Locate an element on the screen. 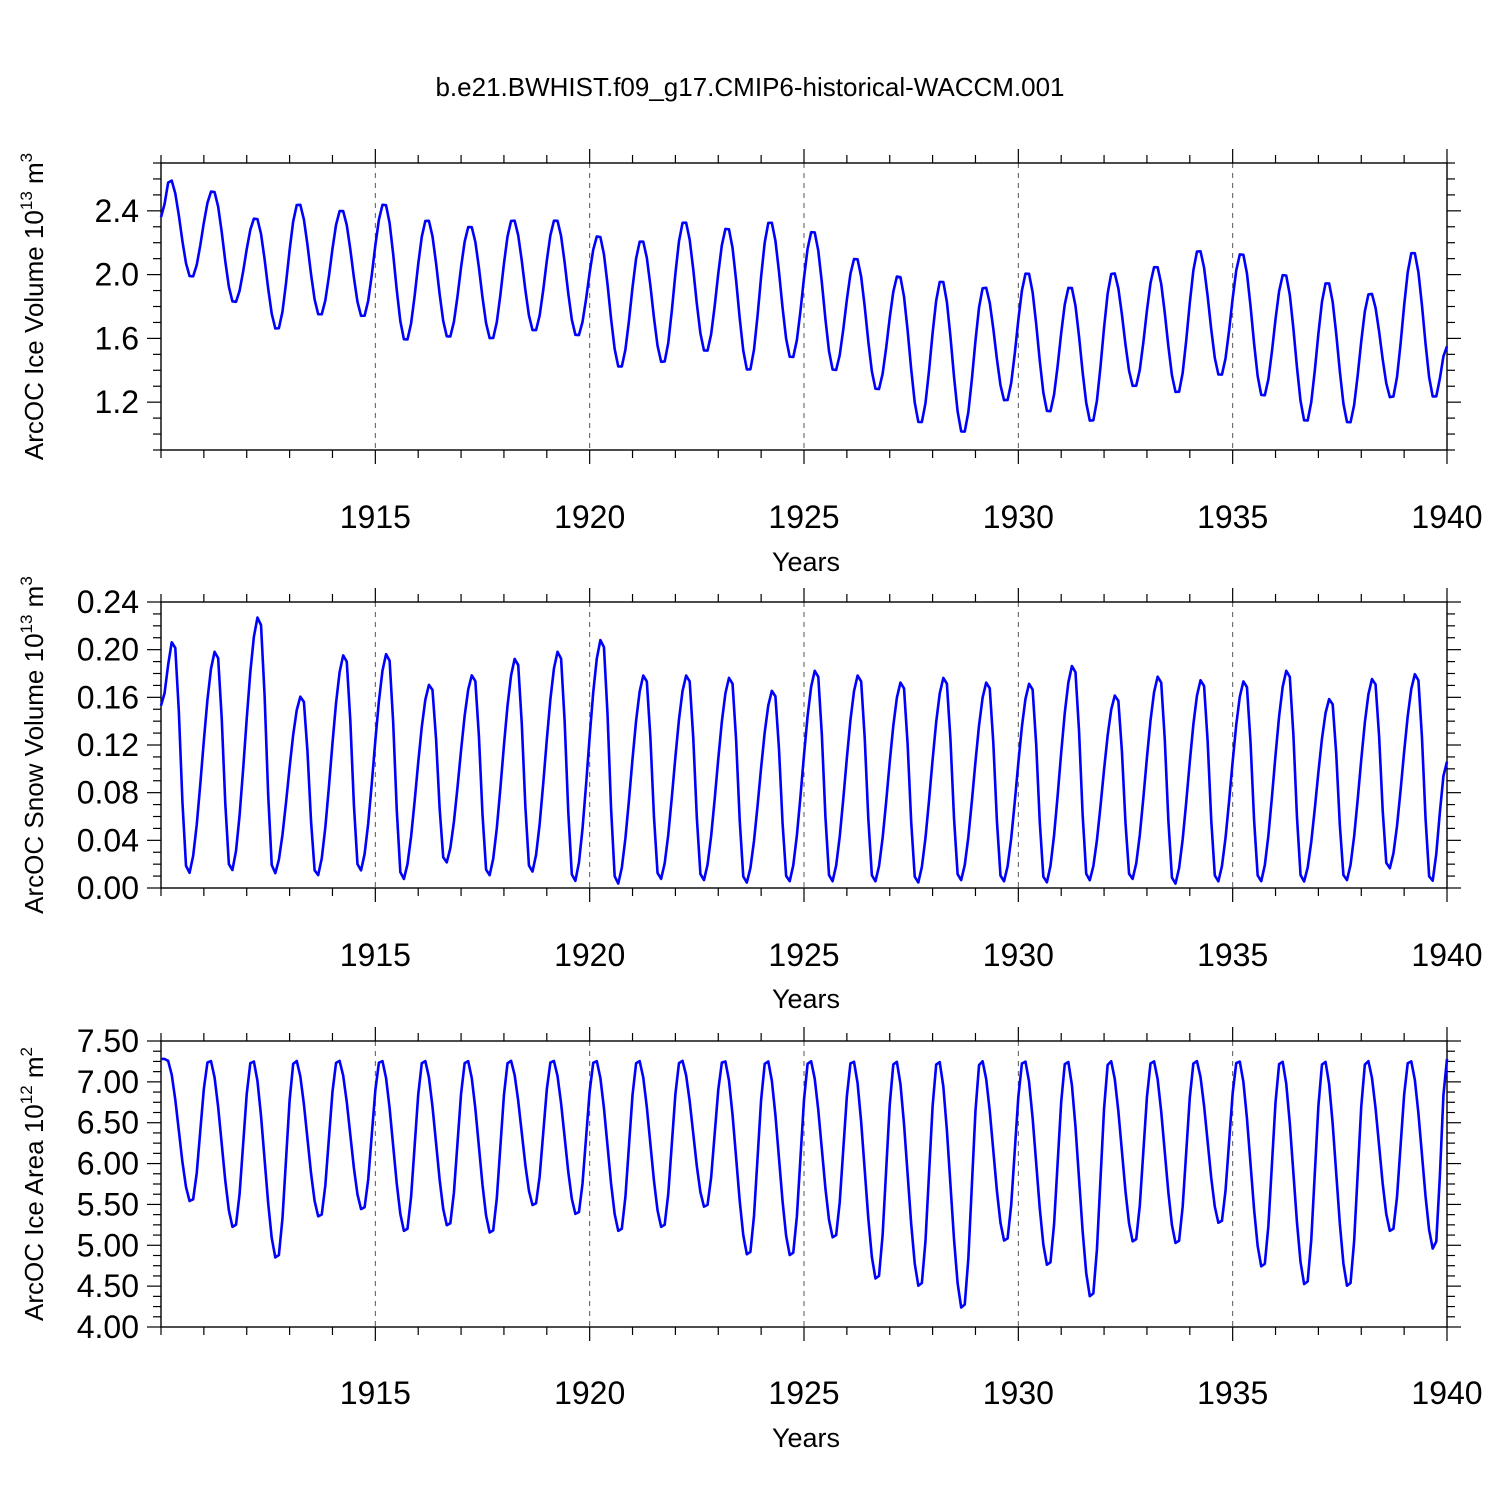  y-tick-label: 0.24 is located at coordinates (108, 602).